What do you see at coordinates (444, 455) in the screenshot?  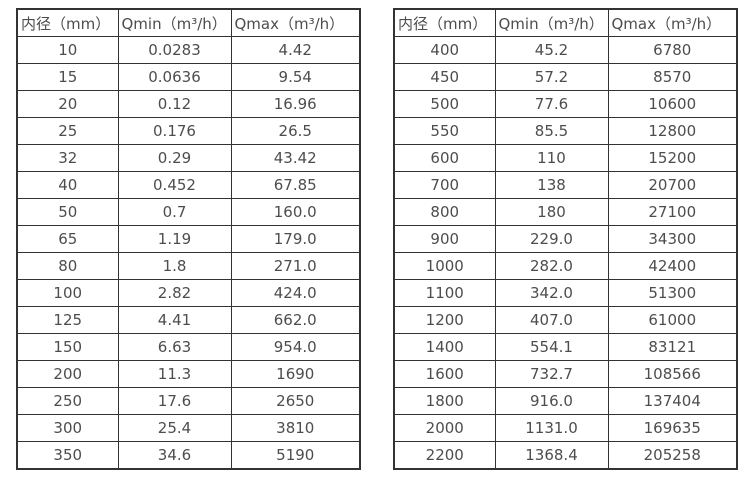 I see `table-cell: 2200` at bounding box center [444, 455].